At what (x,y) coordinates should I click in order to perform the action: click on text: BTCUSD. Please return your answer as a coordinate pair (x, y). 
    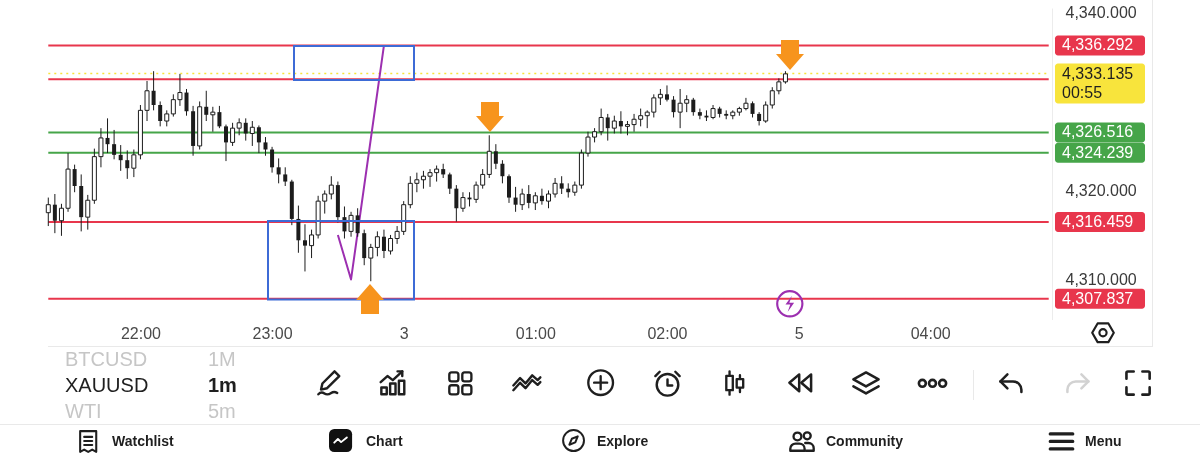
    Looking at the image, I should click on (106, 359).